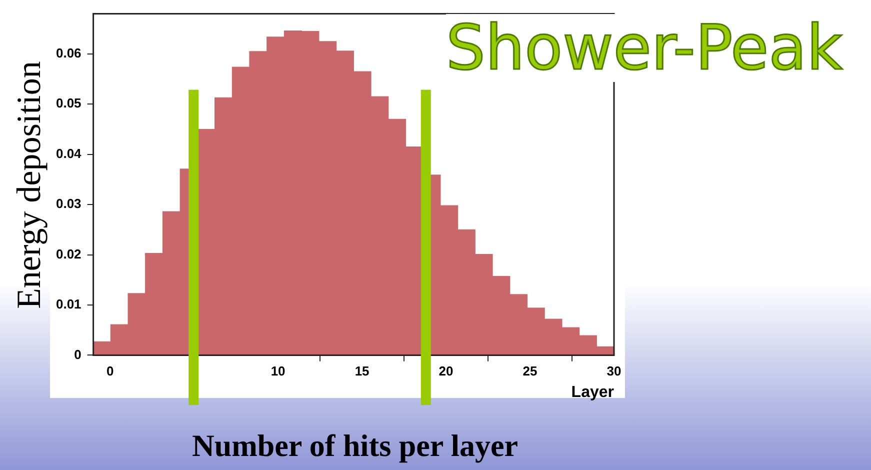 Image resolution: width=871 pixels, height=470 pixels. What do you see at coordinates (110, 371) in the screenshot?
I see `x-tick-label: 0` at bounding box center [110, 371].